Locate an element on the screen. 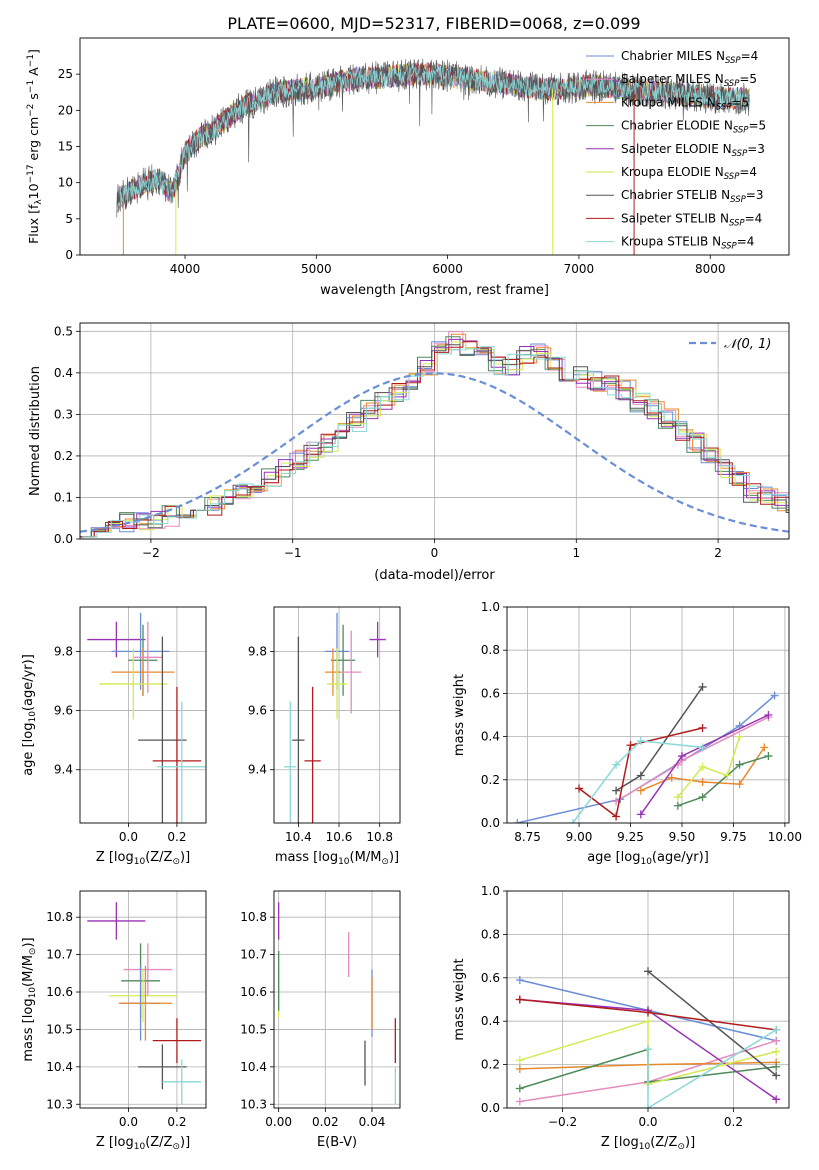 This screenshot has width=819, height=1170. y-axis-label-part: −17 is located at coordinates (31, 173).